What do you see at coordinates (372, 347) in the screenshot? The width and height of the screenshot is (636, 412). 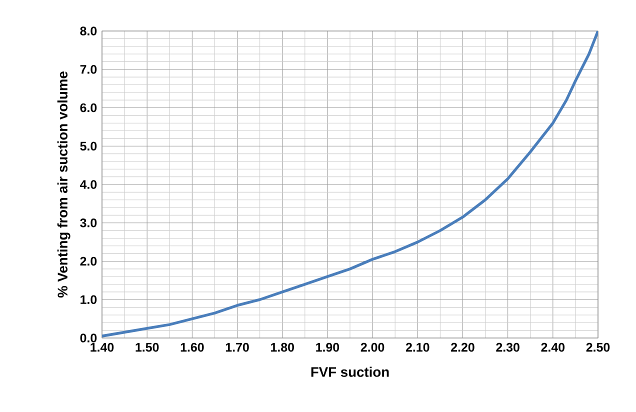 I see `x-tick-label: 2.00` at bounding box center [372, 347].